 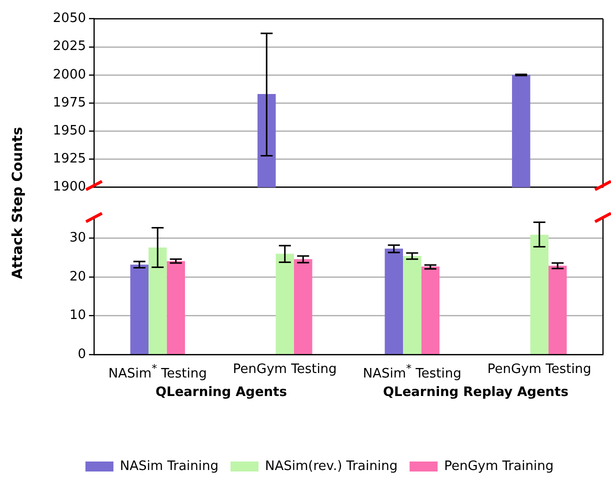 I want to click on y-tick-label: 2050, so click(x=69, y=18).